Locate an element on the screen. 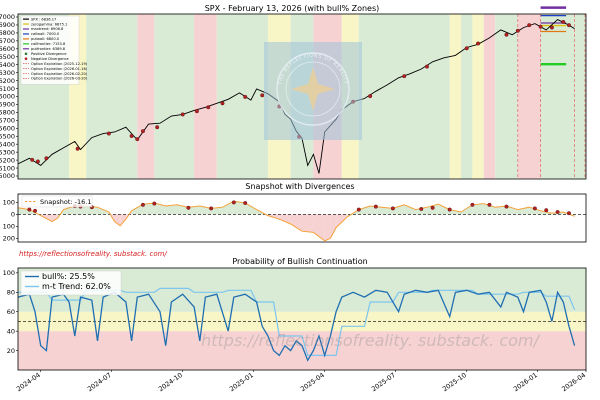 The width and height of the screenshot is (600, 400). chart3-y-tick-label-2: 60 is located at coordinates (11, 312).